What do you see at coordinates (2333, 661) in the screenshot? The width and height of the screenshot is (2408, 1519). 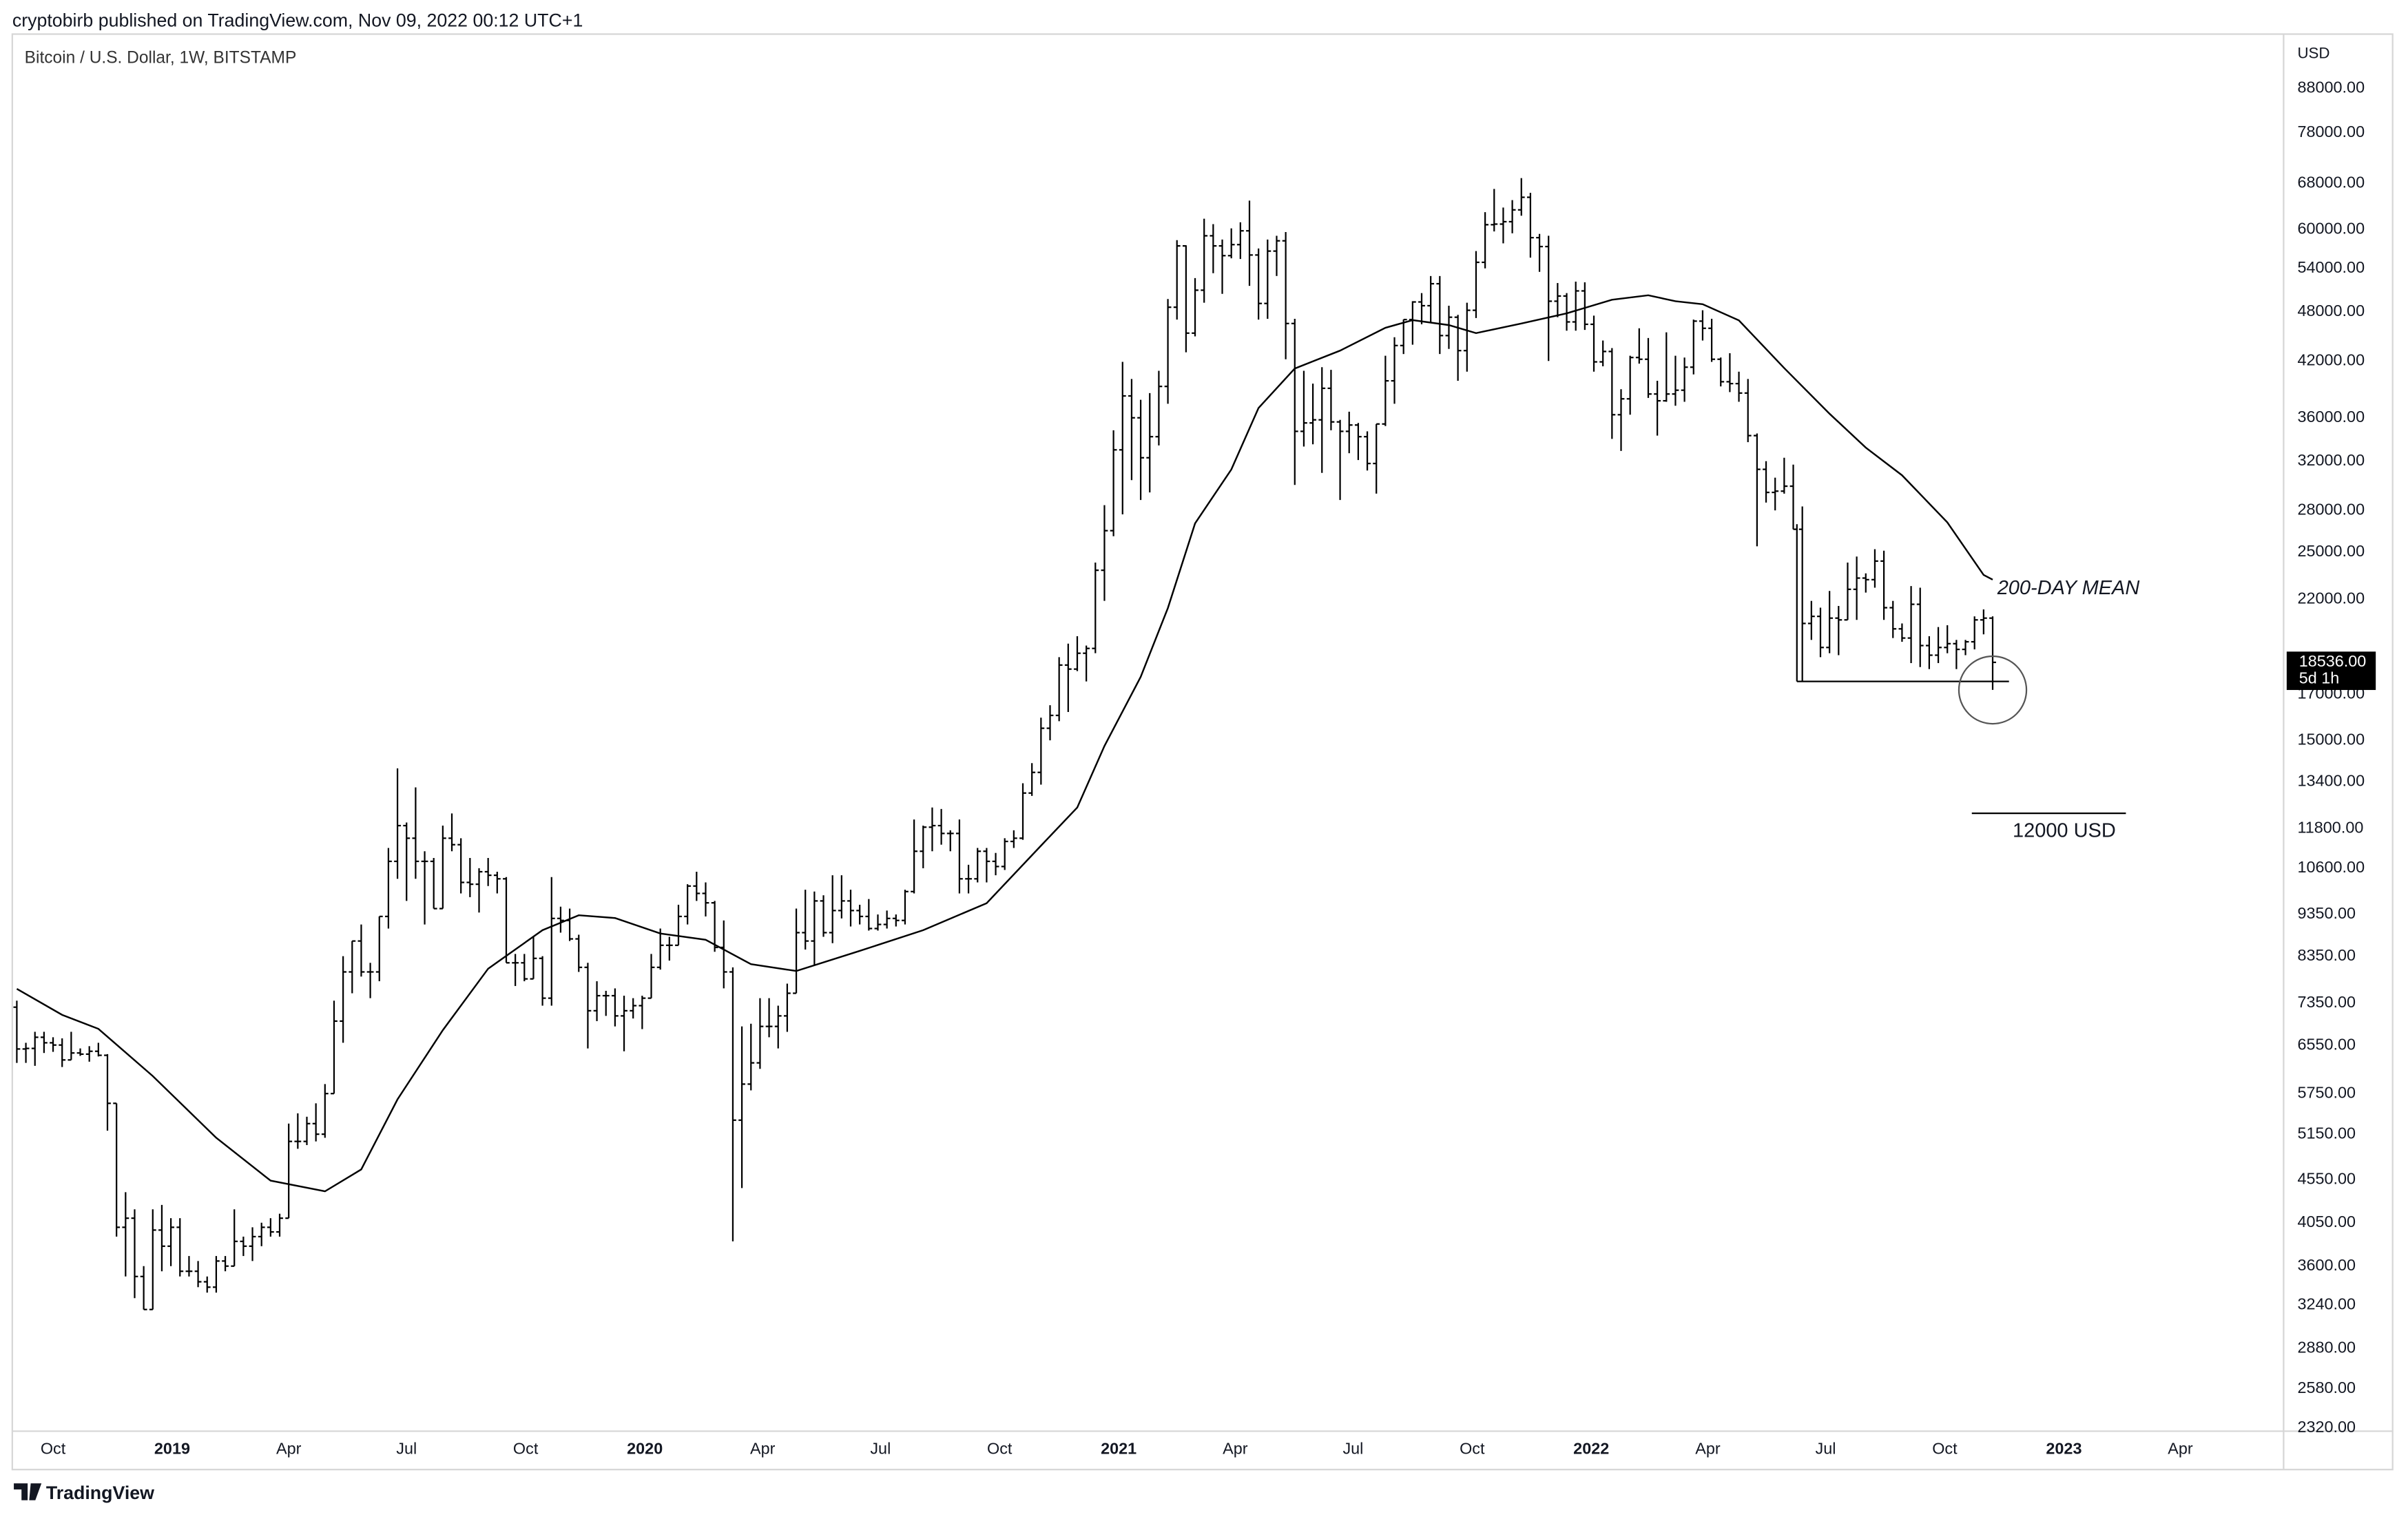 I see `last-price-label: 18536.00` at bounding box center [2333, 661].